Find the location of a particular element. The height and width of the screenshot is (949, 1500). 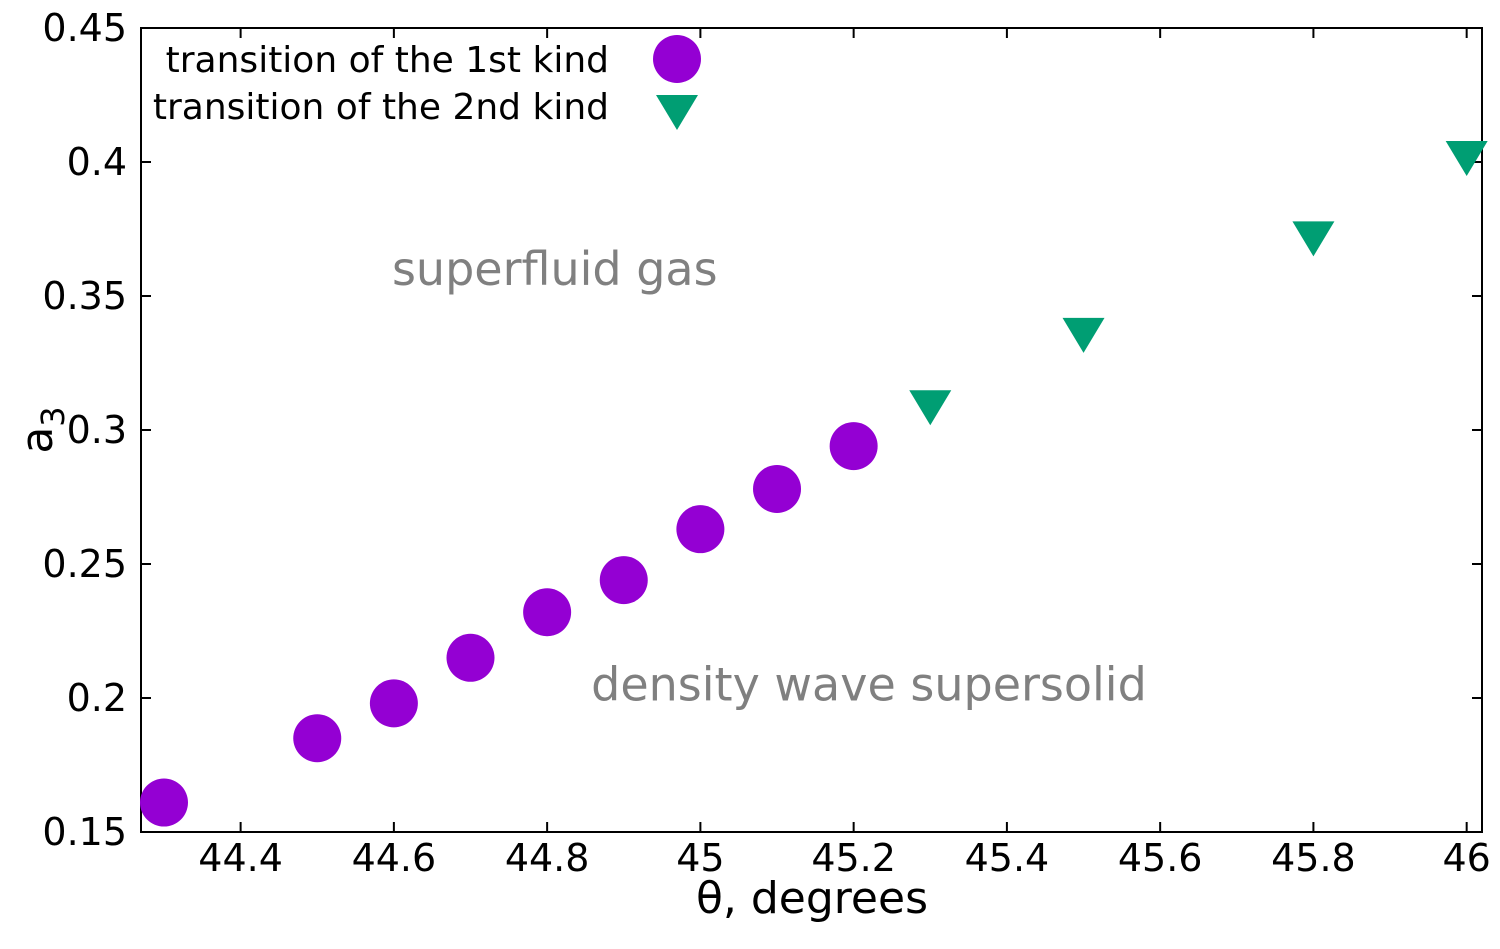

x-tick-label: 45.8 is located at coordinates (1313, 858).